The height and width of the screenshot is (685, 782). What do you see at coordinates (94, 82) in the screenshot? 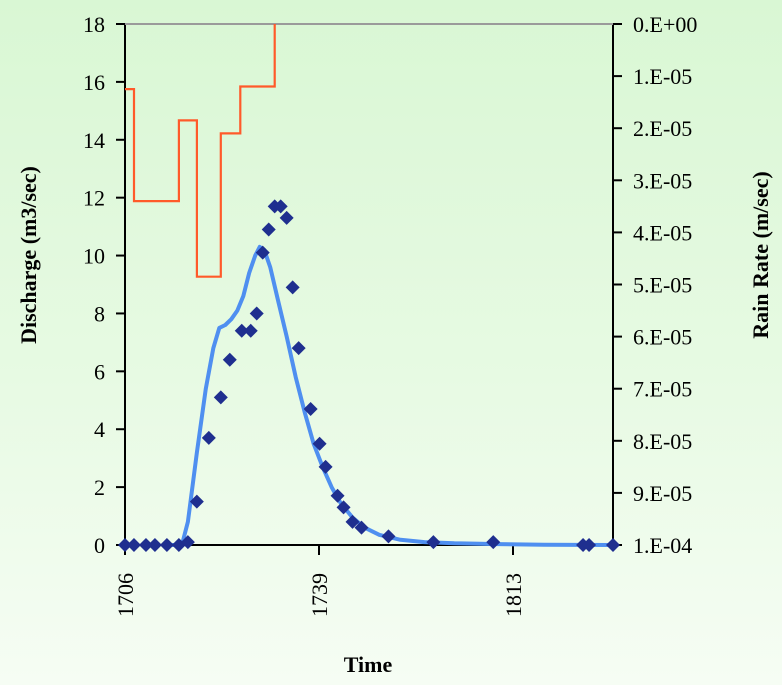
I see `left-y-tick-label: 16` at bounding box center [94, 82].